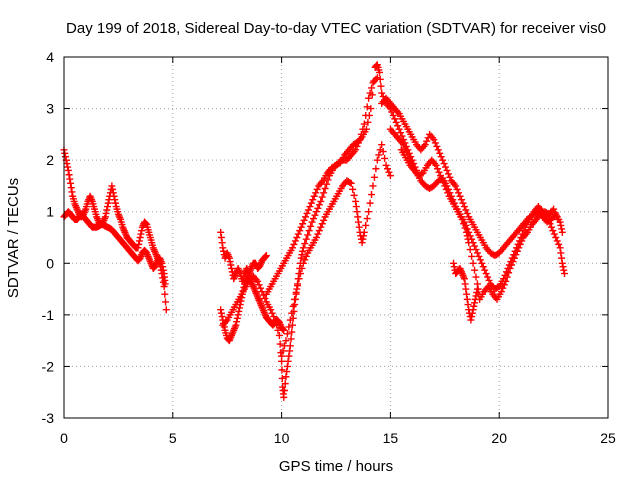  What do you see at coordinates (499, 438) in the screenshot?
I see `x-tick-label: 20` at bounding box center [499, 438].